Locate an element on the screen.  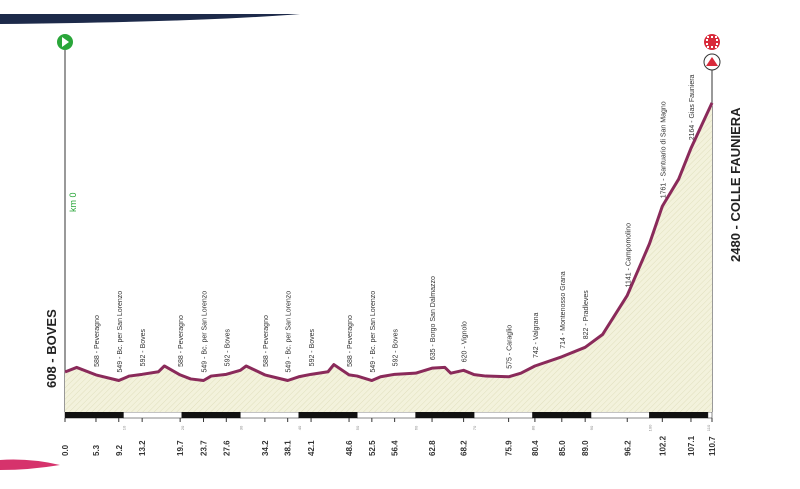
waypoint-label: 620 - Vignolo is located at coordinates (465, 341).